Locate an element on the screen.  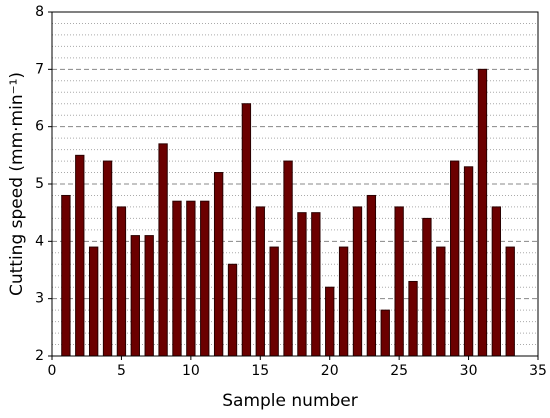
x-tick-label: 0 is located at coordinates (52, 371).